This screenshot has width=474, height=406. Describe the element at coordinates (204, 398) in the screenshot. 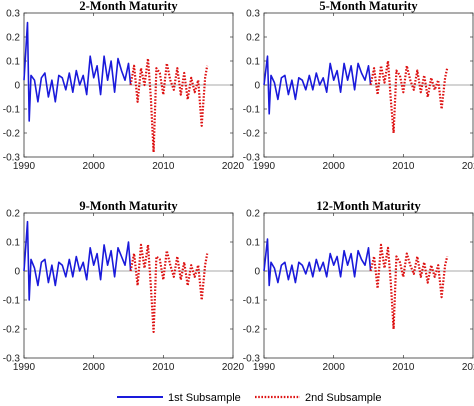

I see `legend-label-1st-subsample: 1st Subsample` at that location.